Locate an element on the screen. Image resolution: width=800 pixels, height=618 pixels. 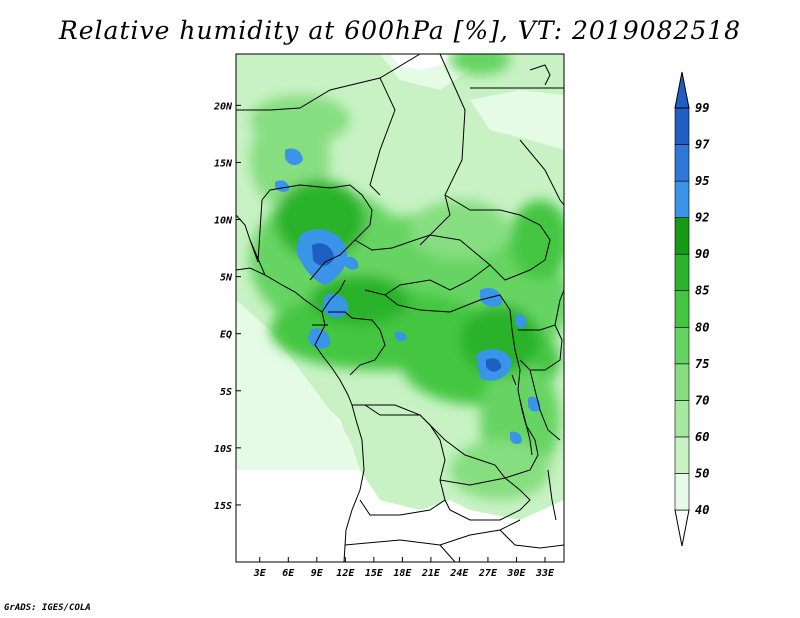
colorbar-label: 99 is located at coordinates (702, 108).